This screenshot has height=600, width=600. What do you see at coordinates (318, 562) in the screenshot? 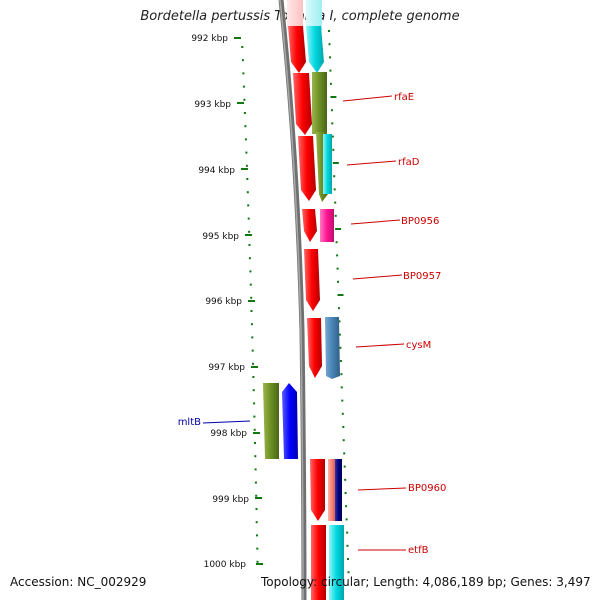
I see `gene-block` at bounding box center [318, 562].